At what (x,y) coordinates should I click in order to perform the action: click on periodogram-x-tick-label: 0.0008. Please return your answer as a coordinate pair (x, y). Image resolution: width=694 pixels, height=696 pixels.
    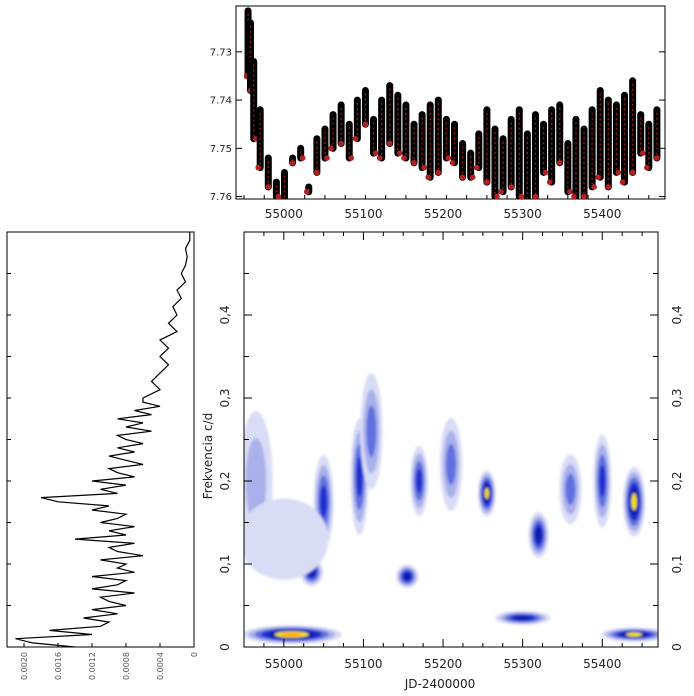
    Looking at the image, I should click on (126, 666).